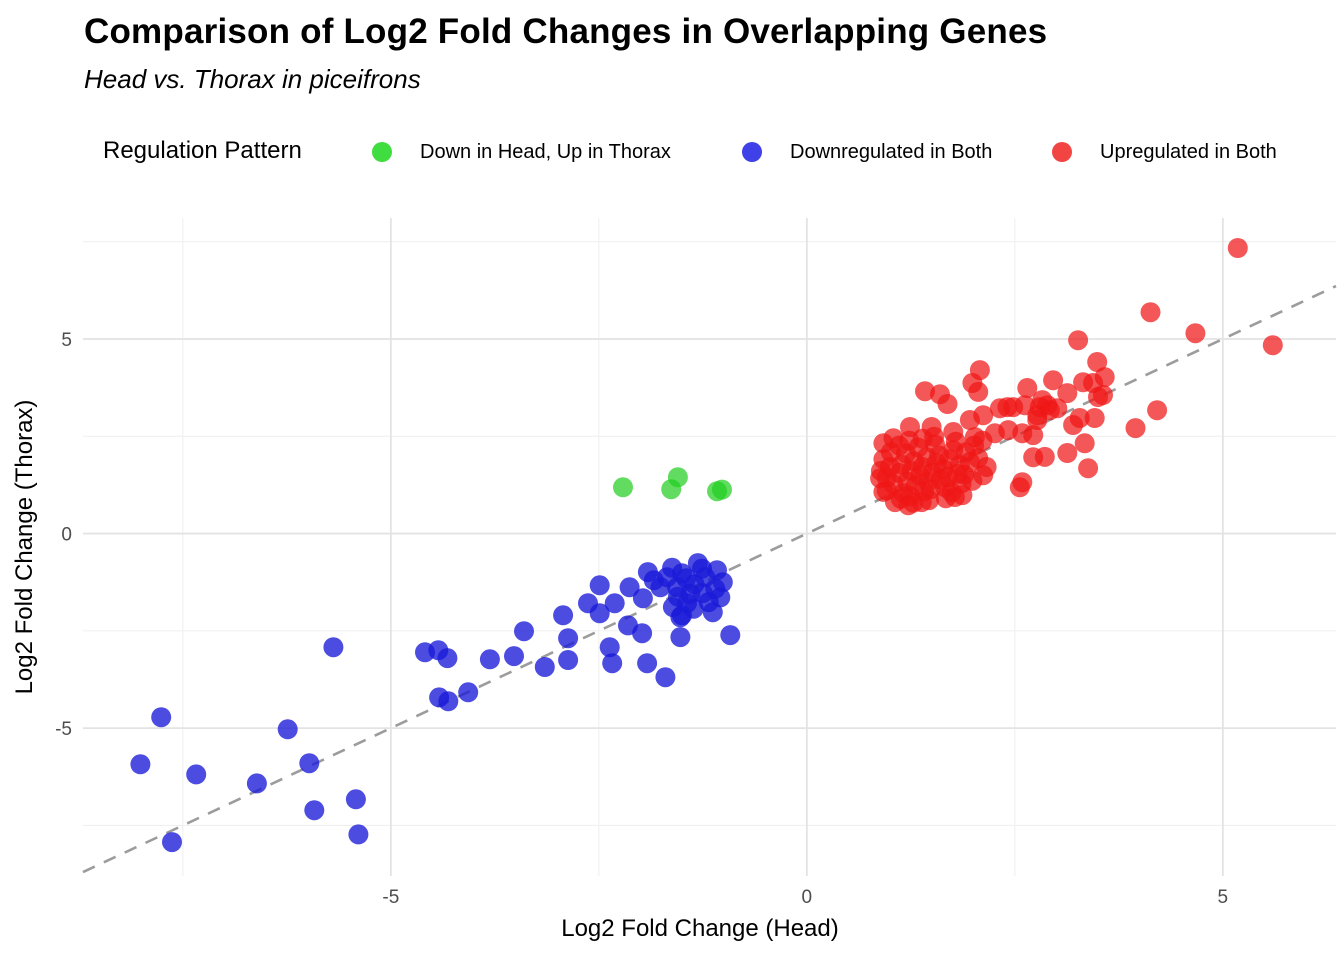 The height and width of the screenshot is (960, 1344). I want to click on y-tick-label: -5, so click(63, 729).